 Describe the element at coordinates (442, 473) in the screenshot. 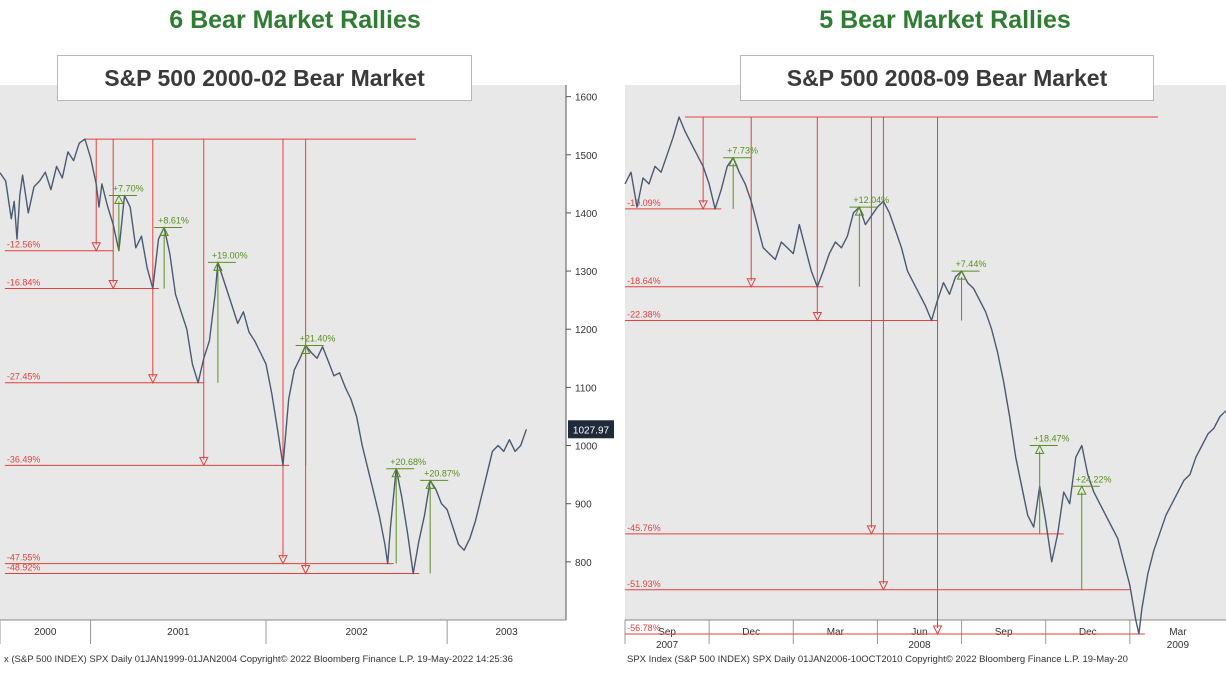

I see `left-rally-label: +20.87%` at that location.